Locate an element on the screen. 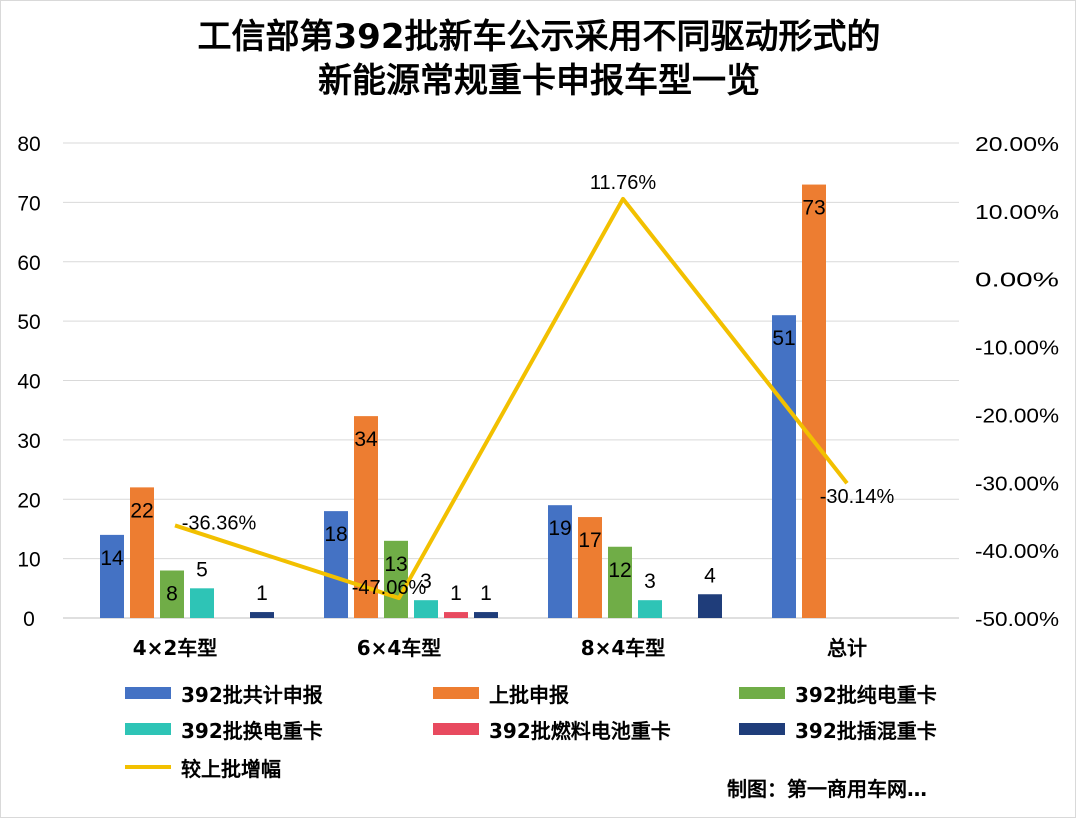 The width and height of the screenshot is (1076, 819). legend-label: 上批申报 is located at coordinates (529, 694).